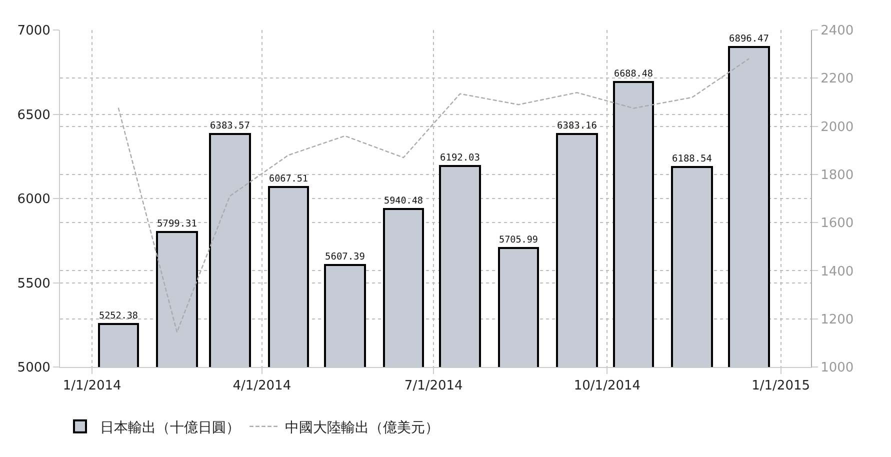 Image resolution: width=891 pixels, height=457 pixels. What do you see at coordinates (403, 200) in the screenshot?
I see `data-label: 5940.48` at bounding box center [403, 200].